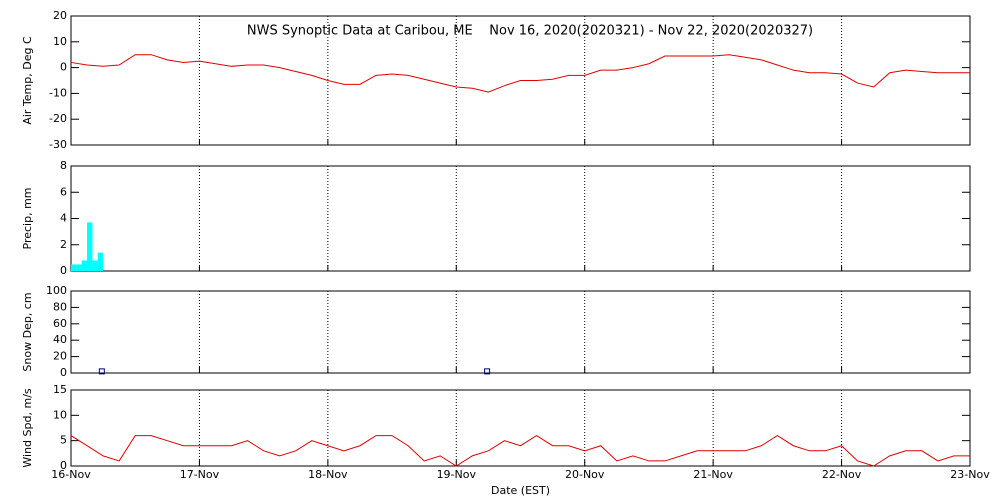 Image resolution: width=1000 pixels, height=500 pixels. I want to click on y-tick-label: 100, so click(56, 290).